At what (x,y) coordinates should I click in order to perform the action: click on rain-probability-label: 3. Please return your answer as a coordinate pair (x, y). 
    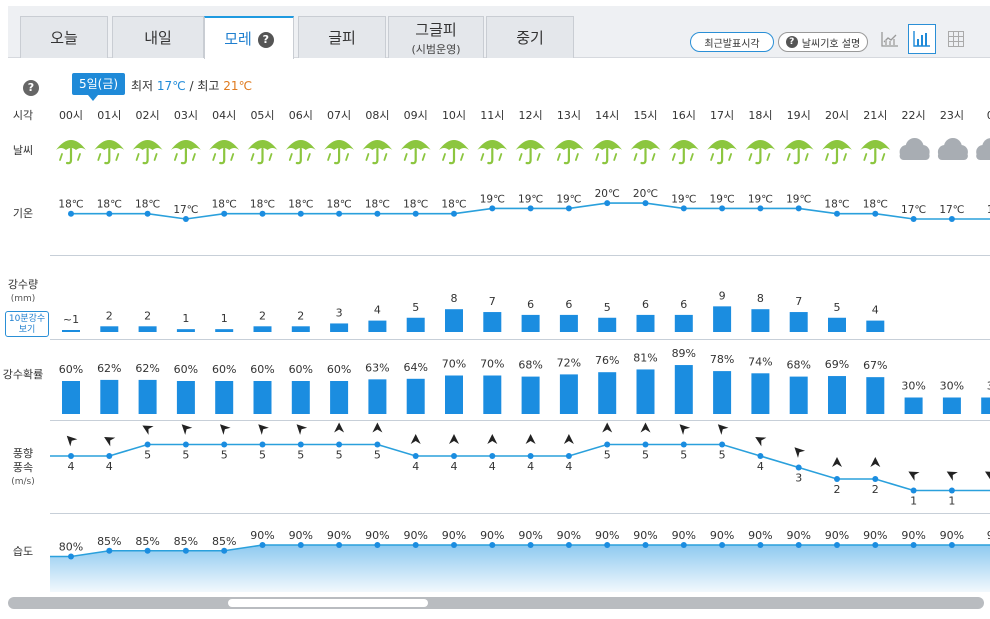
    Looking at the image, I should click on (988, 386).